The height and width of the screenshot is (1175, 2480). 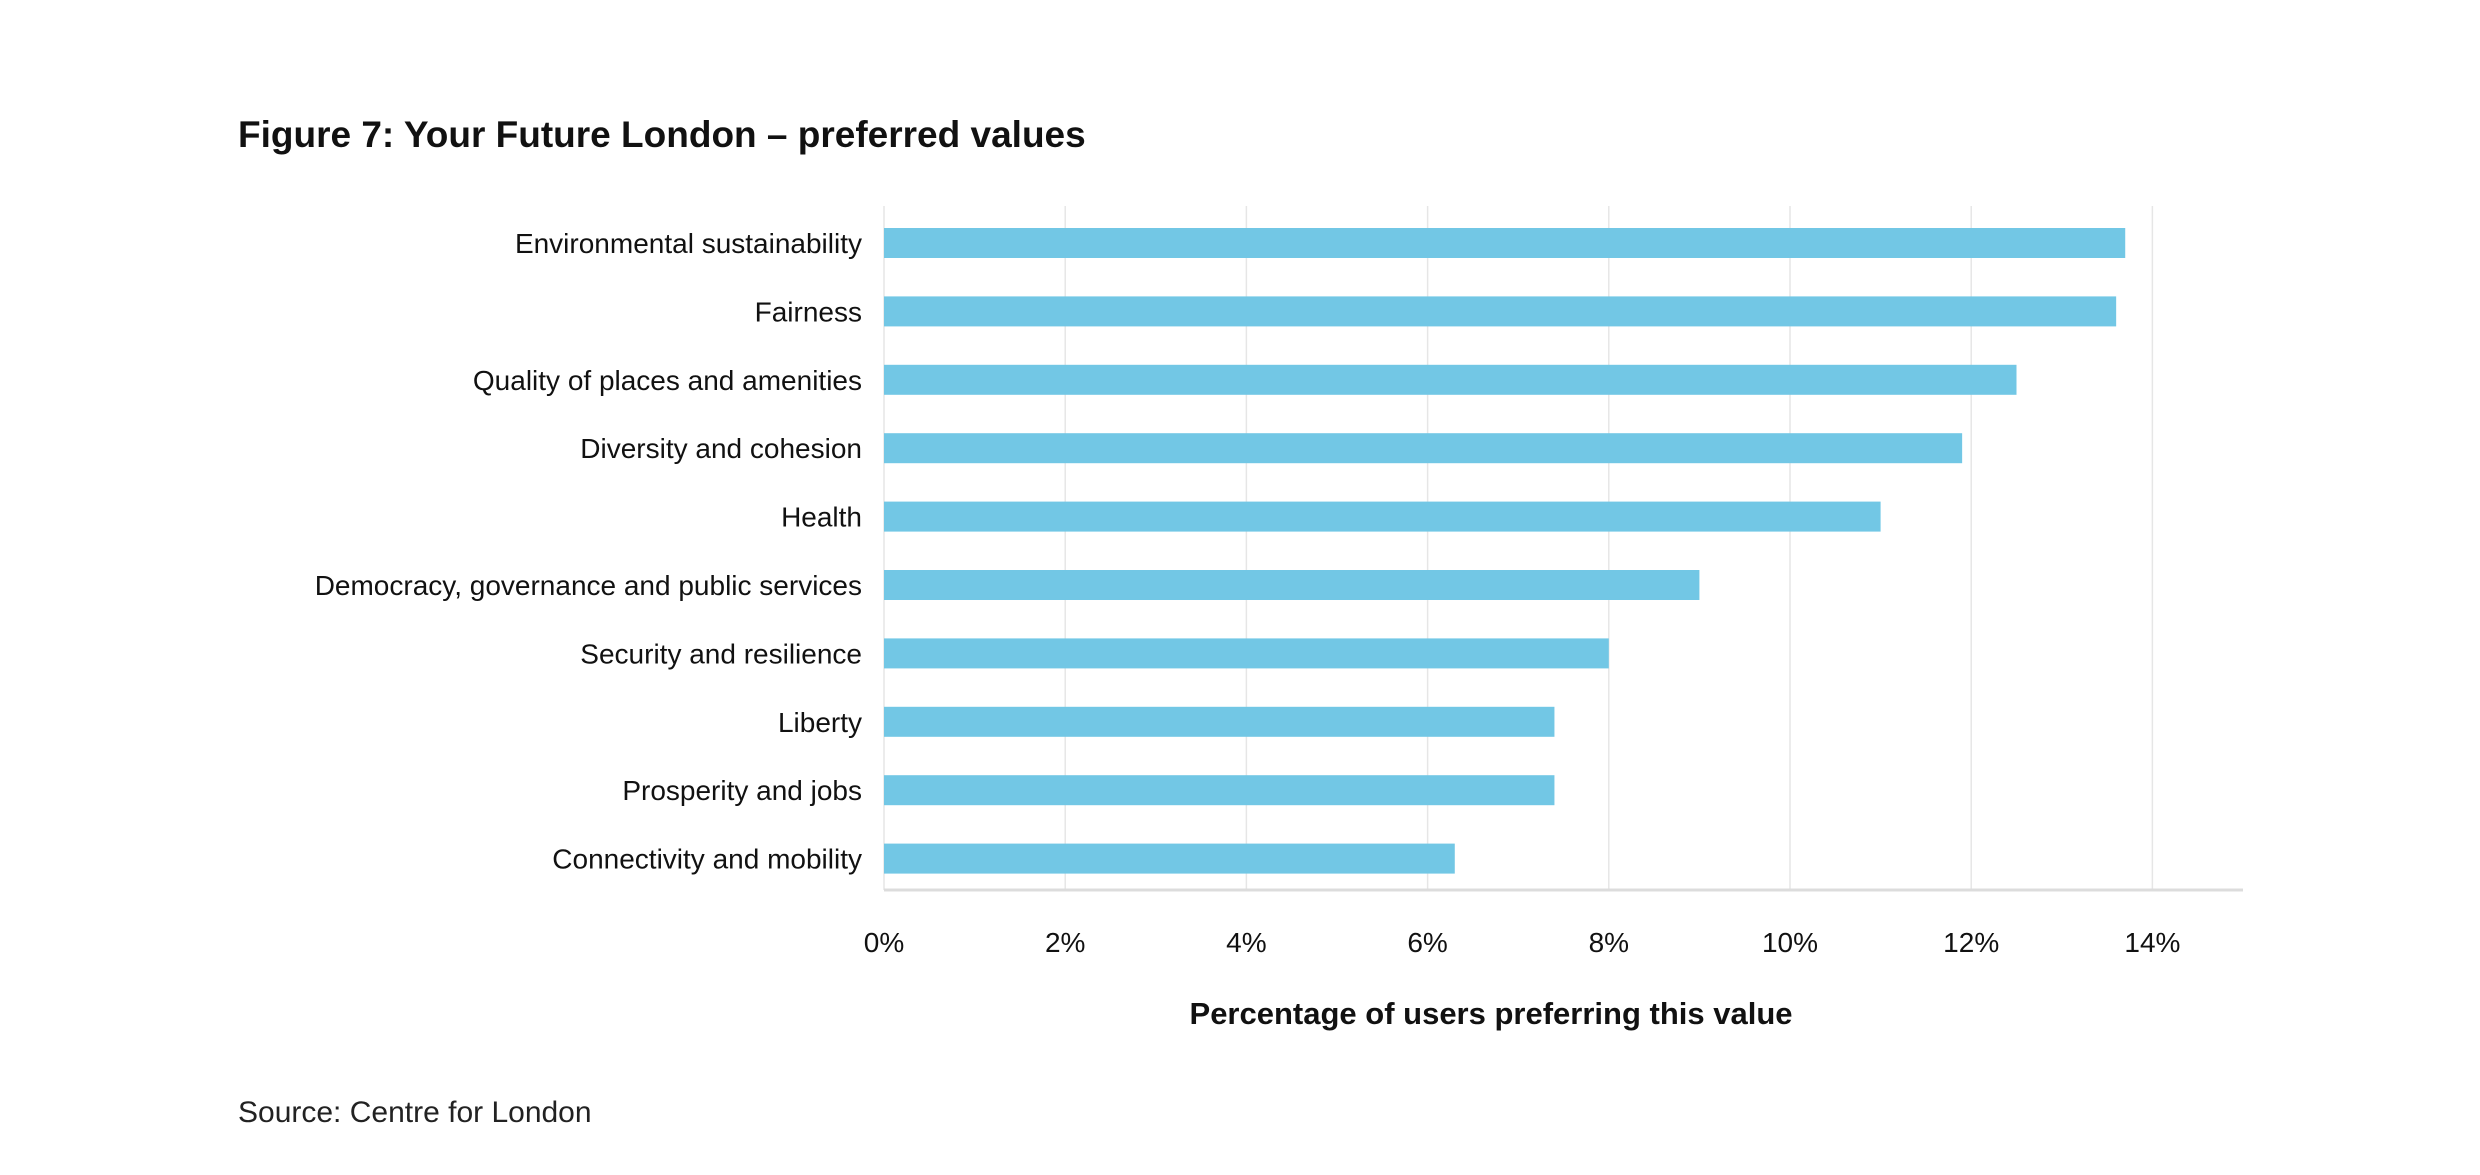 I want to click on x-tick-label: 0%, so click(x=884, y=942).